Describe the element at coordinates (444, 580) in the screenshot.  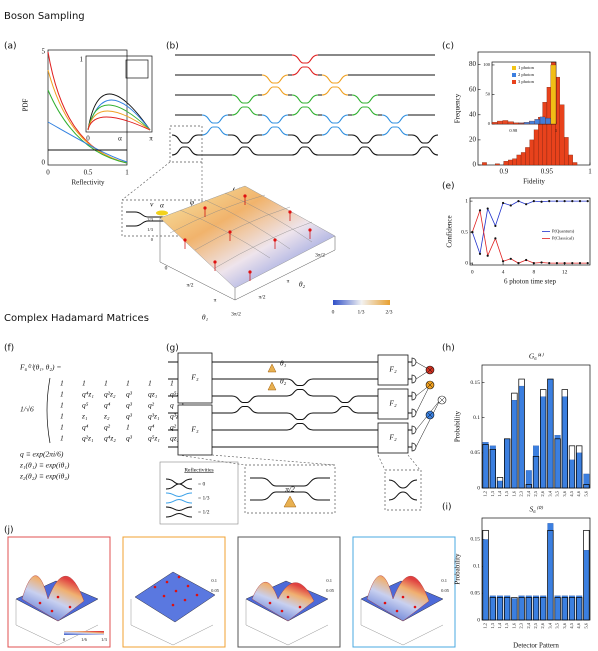
I see `label: 0.1` at that location.